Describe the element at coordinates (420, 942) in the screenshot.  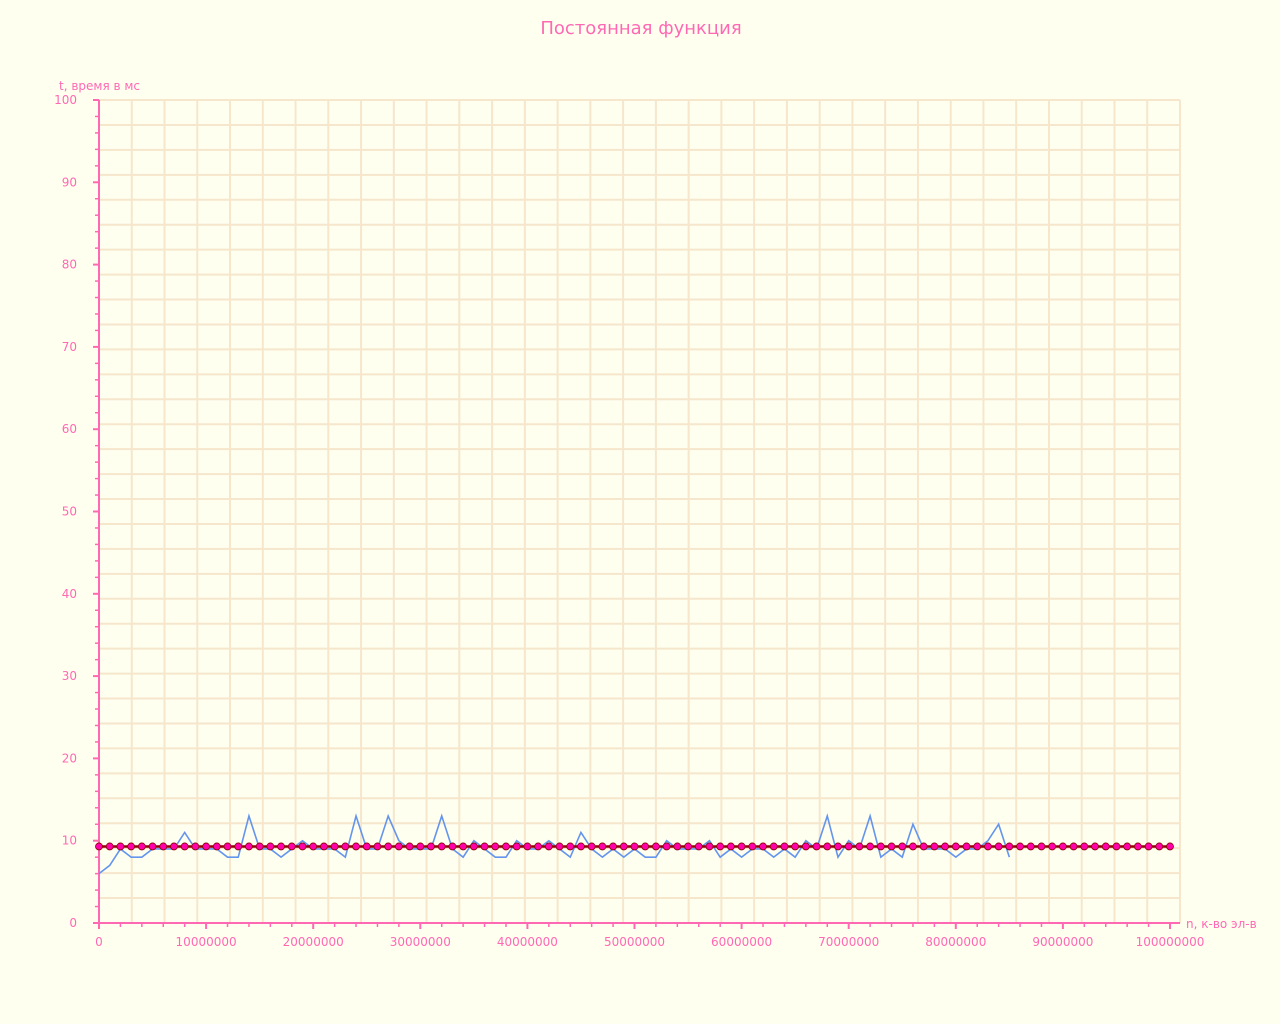
I see `x-tick-label: 30000000` at that location.